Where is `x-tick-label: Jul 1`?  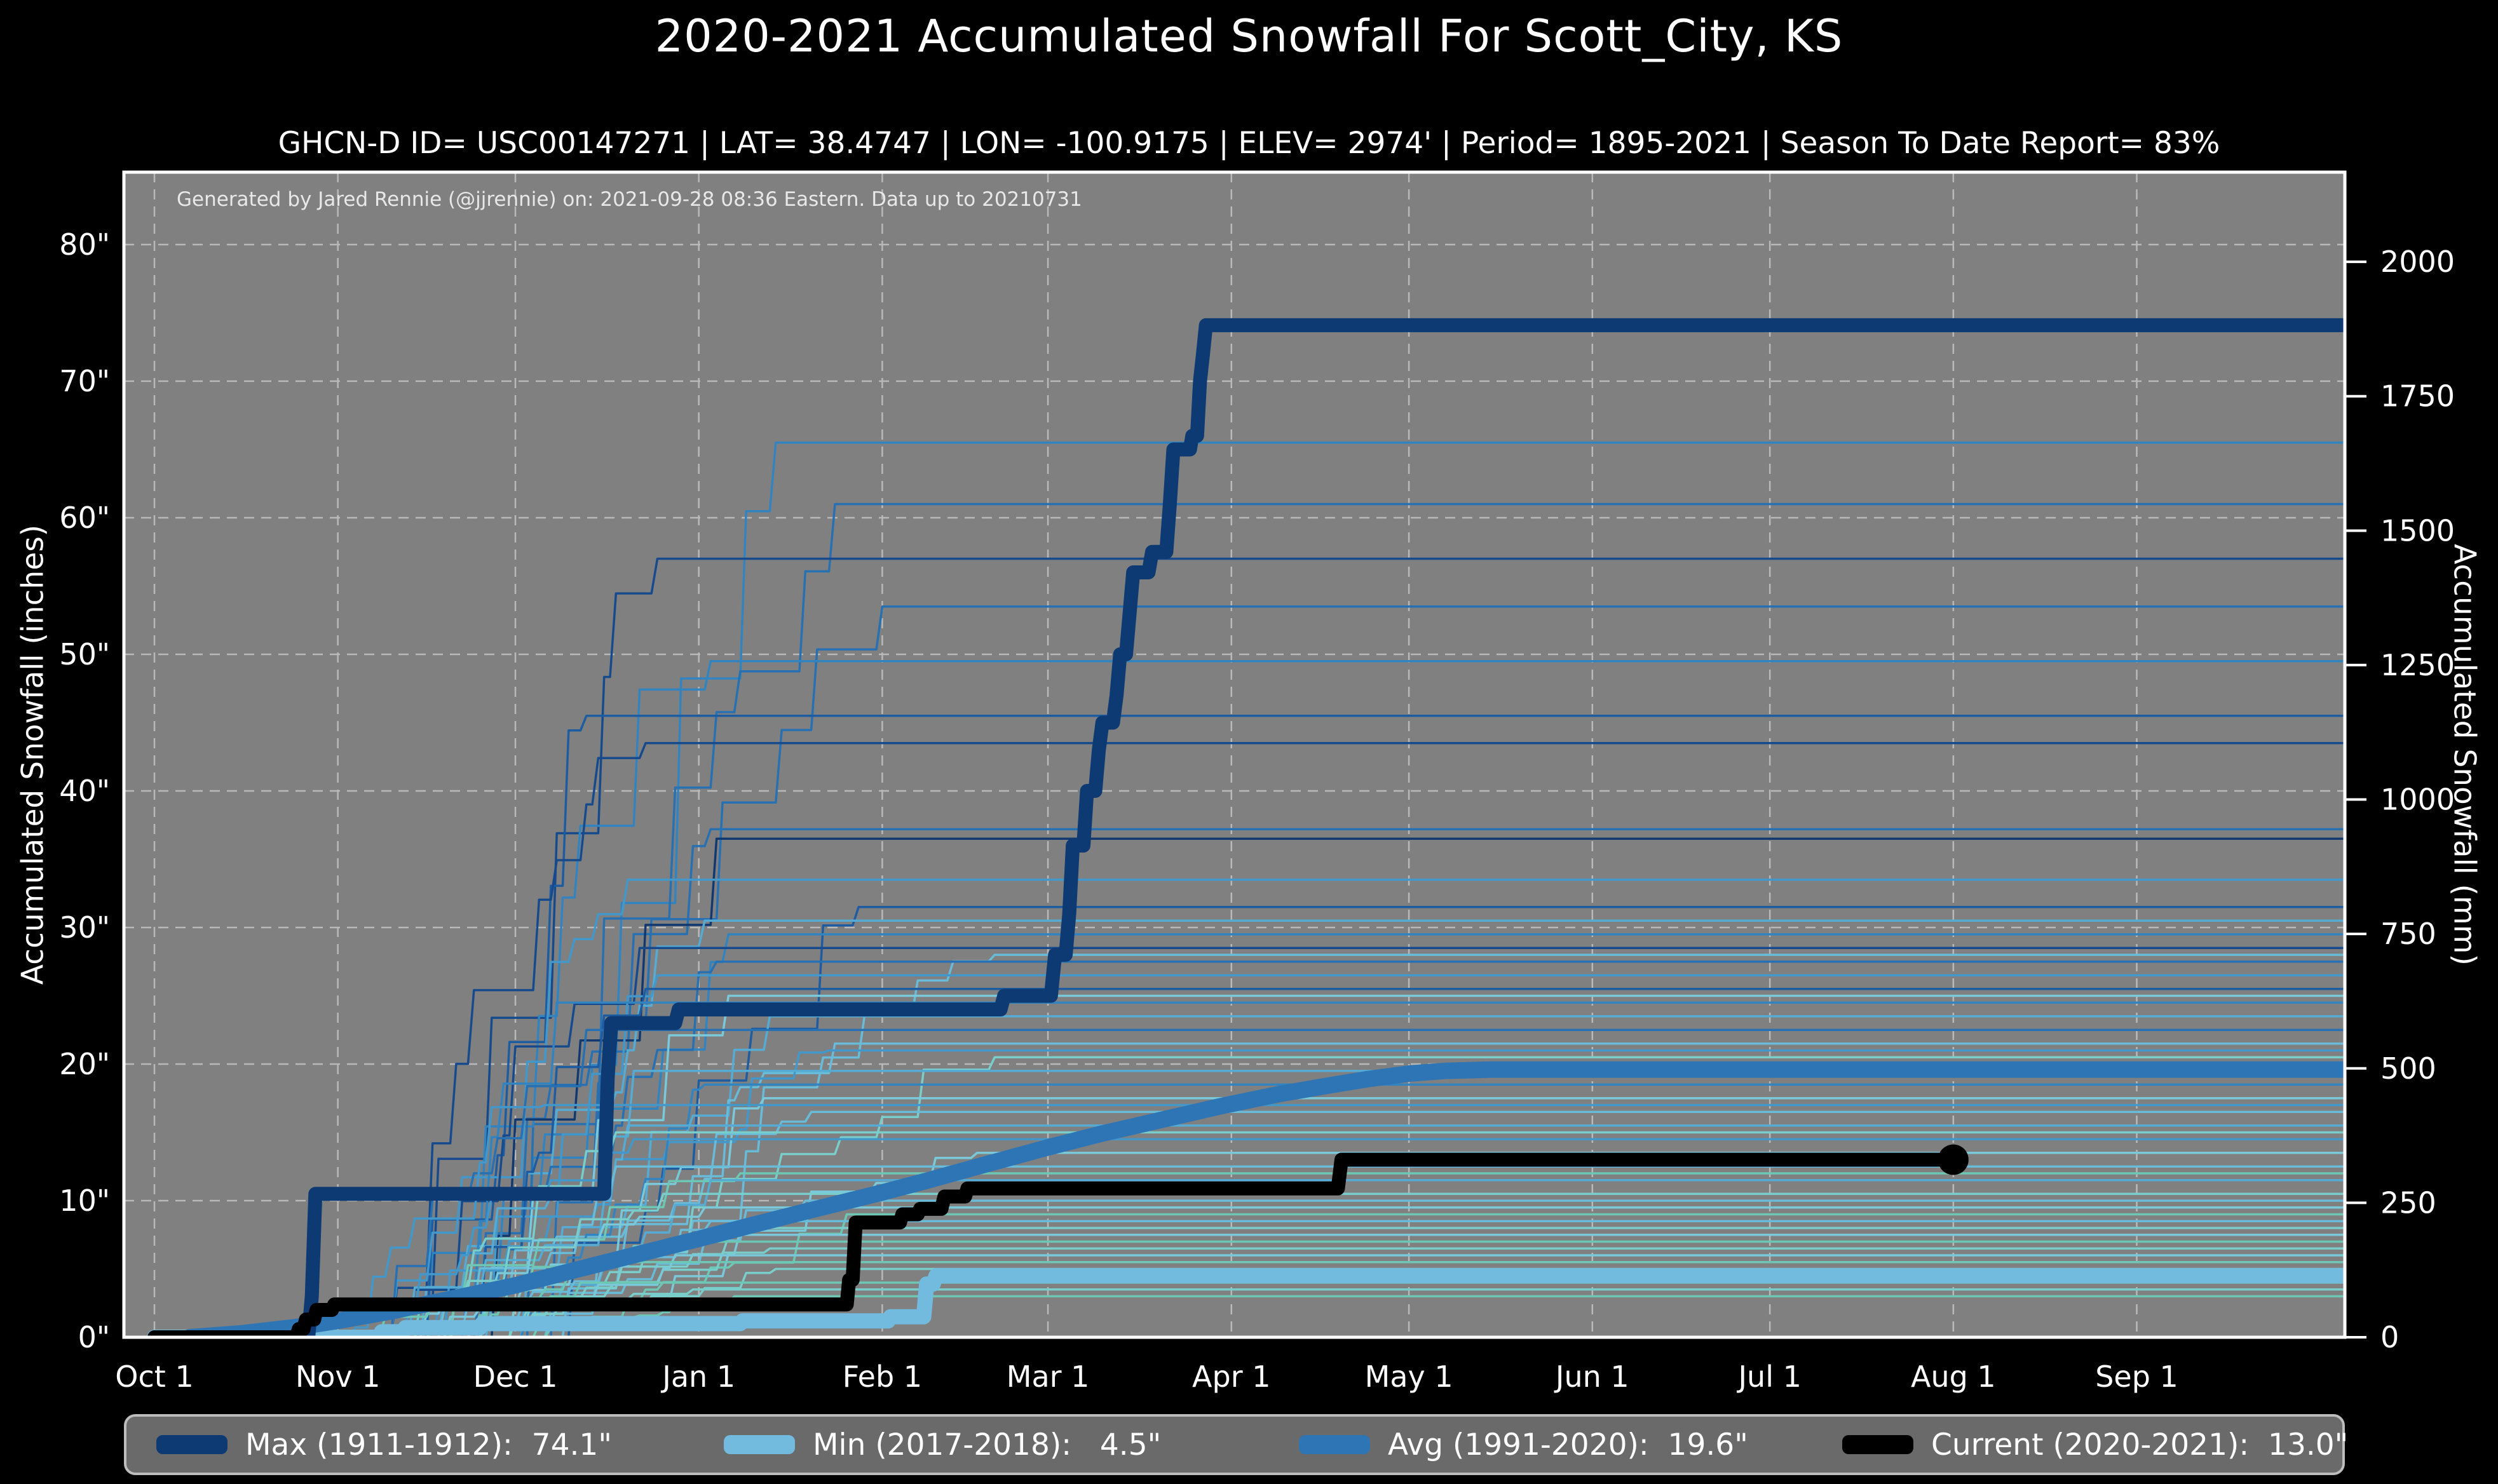
x-tick-label: Jul 1 is located at coordinates (1768, 1376).